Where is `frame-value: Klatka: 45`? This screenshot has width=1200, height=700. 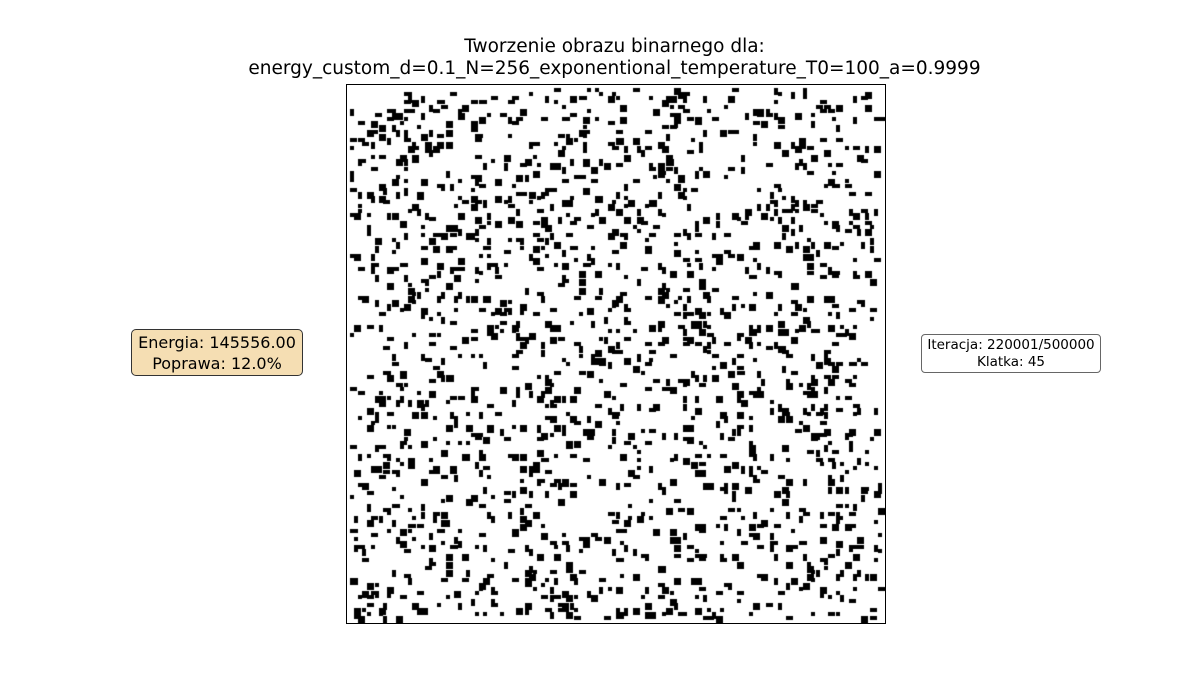
frame-value: Klatka: 45 is located at coordinates (1011, 362).